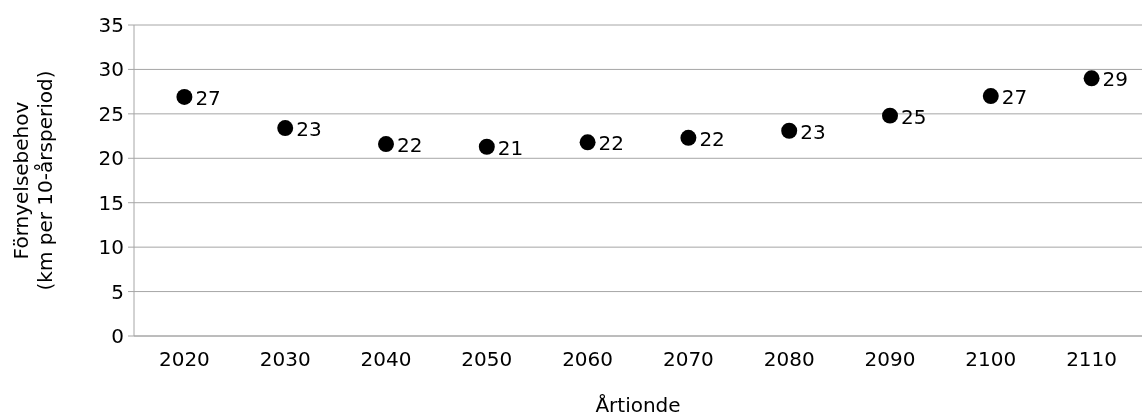 Image resolution: width=1146 pixels, height=418 pixels. What do you see at coordinates (688, 359) in the screenshot?
I see `x-tick-label: 2070` at bounding box center [688, 359].